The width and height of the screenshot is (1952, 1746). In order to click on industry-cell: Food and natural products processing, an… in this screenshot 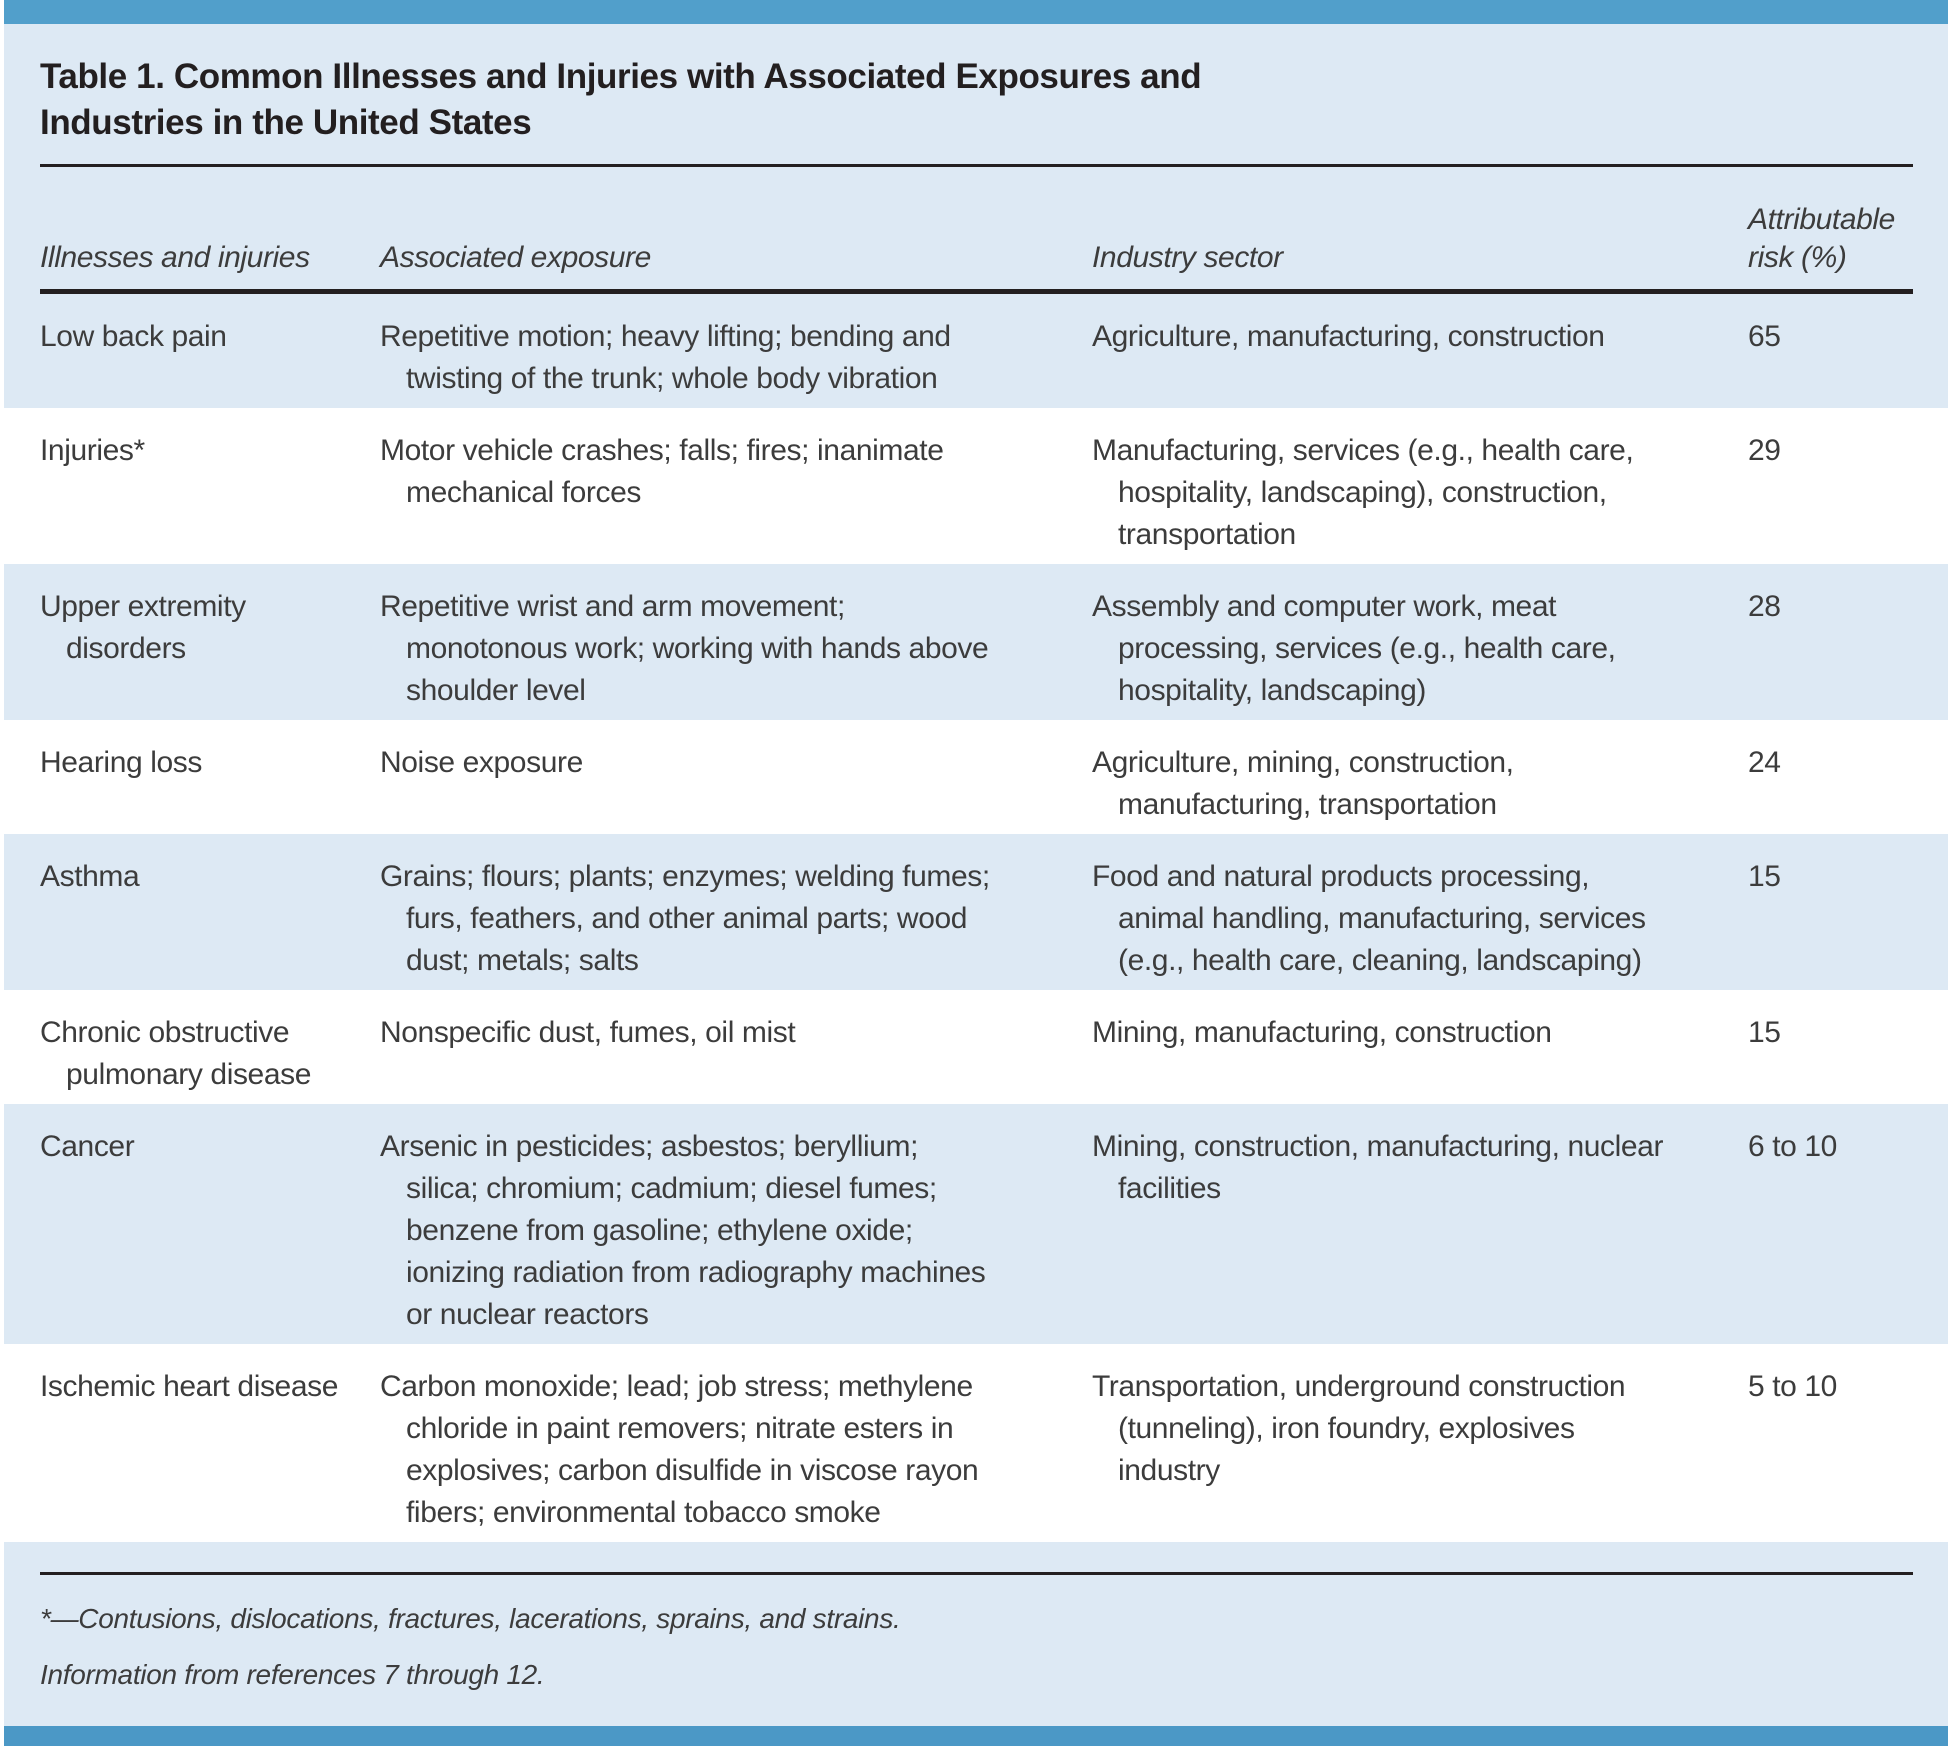, I will do `click(1369, 918)`.